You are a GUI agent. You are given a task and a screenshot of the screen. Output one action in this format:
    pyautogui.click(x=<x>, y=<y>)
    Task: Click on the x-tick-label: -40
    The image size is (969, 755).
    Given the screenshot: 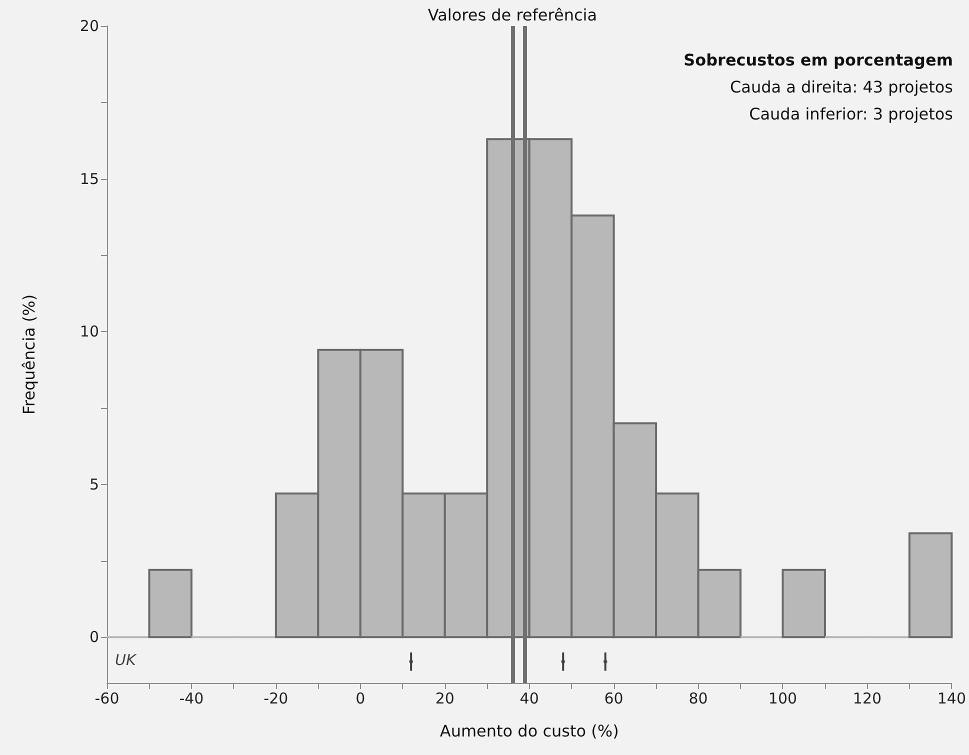 What is the action you would take?
    pyautogui.click(x=191, y=699)
    